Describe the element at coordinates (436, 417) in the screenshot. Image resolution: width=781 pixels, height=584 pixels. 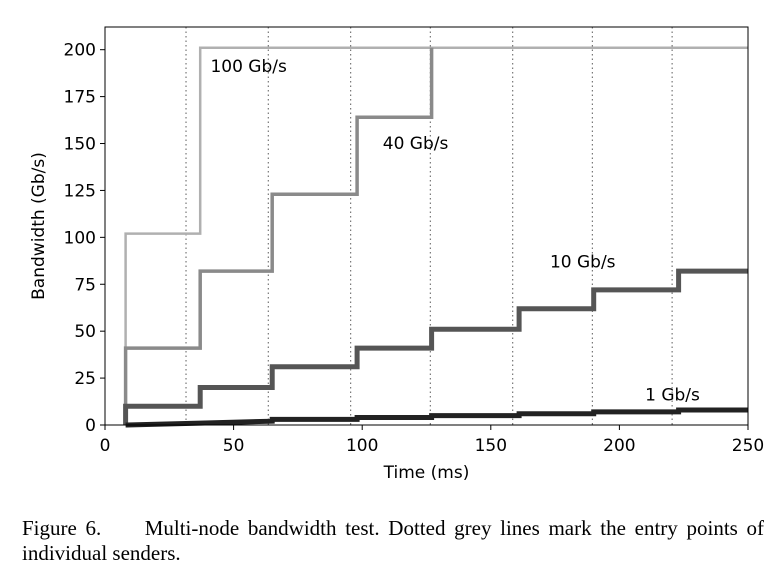
I see `series-line` at that location.